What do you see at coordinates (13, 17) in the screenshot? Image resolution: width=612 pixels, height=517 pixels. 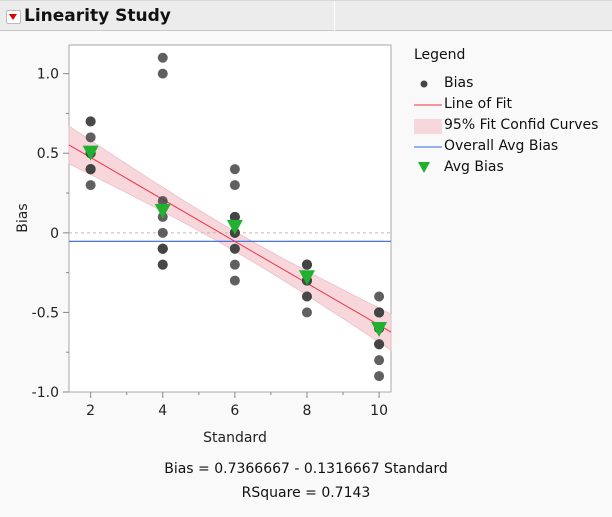 I see `disclosure-menu-icon` at bounding box center [13, 17].